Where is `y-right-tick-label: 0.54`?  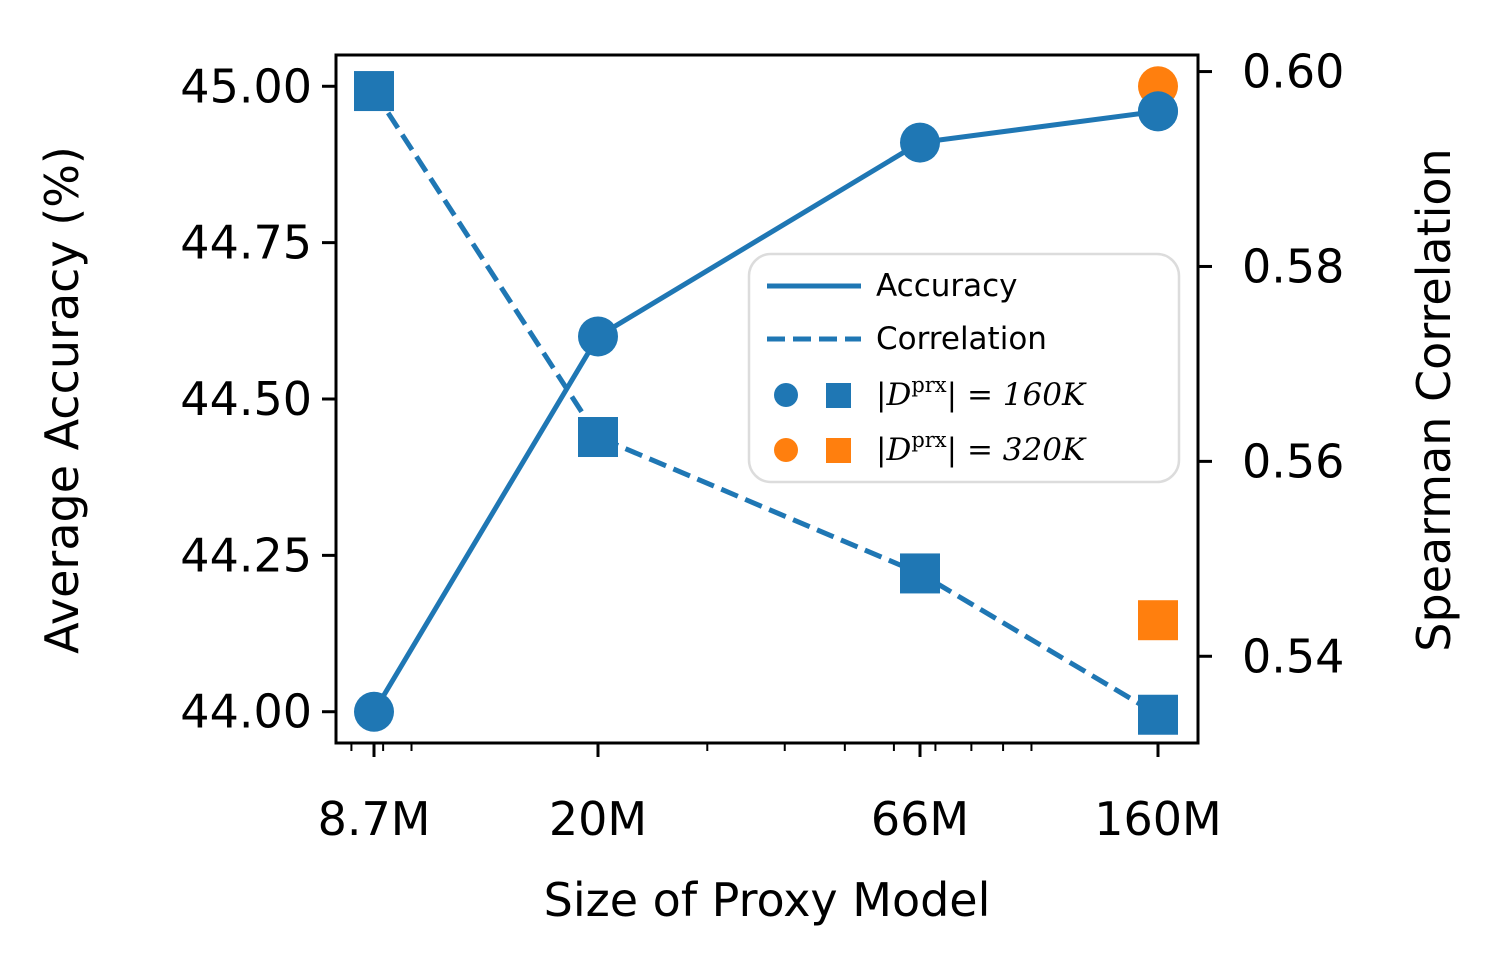
y-right-tick-label: 0.54 is located at coordinates (1293, 656).